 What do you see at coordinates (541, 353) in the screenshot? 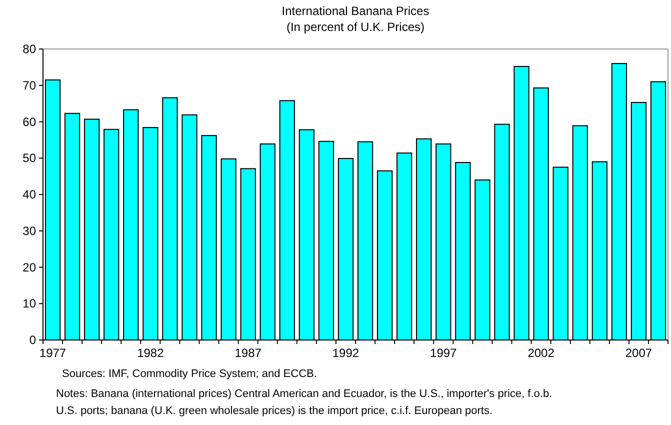
I see `x-tick-label: 2002` at bounding box center [541, 353].